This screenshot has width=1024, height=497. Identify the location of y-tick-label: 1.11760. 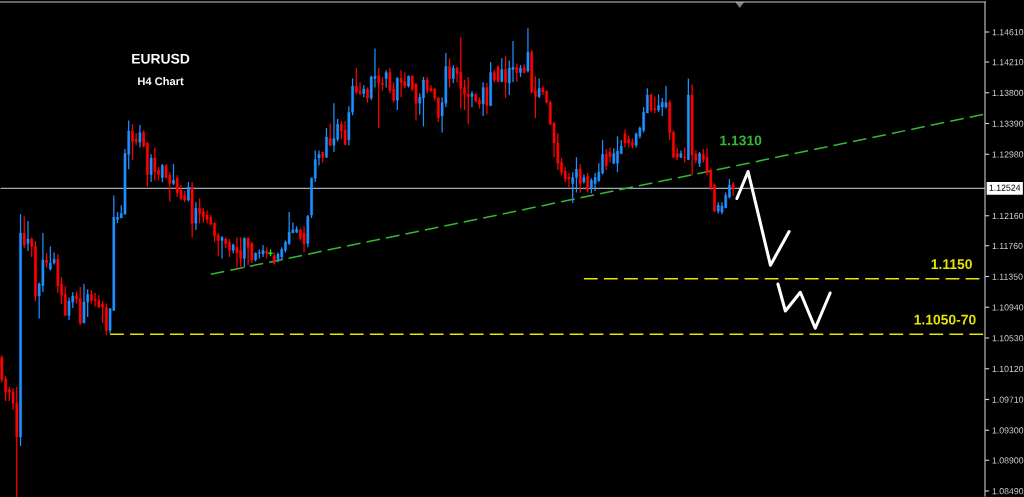
(1007, 246).